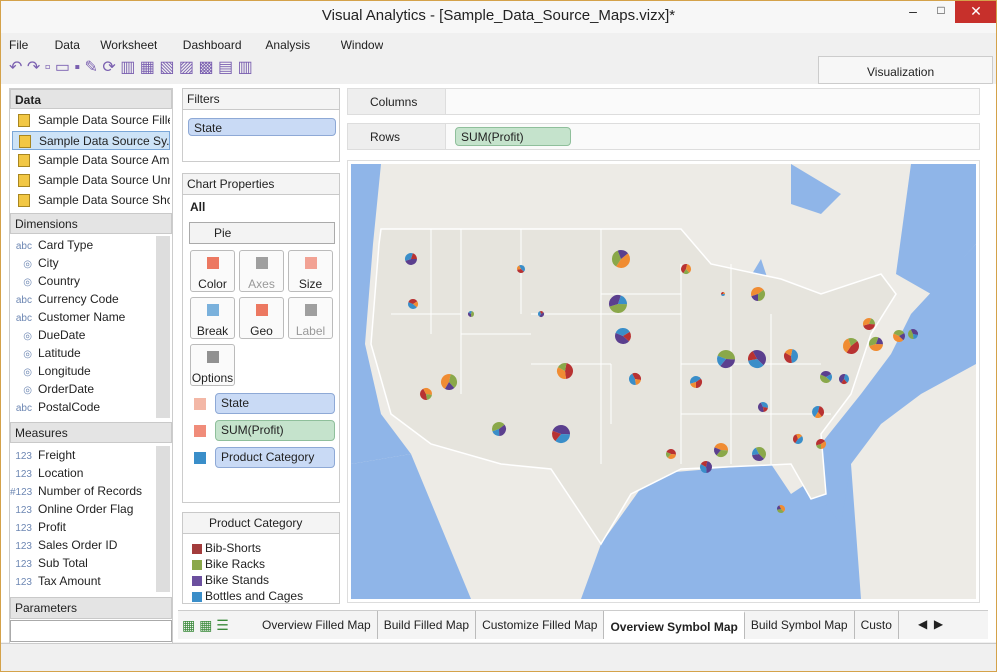  Describe the element at coordinates (381, 314) in the screenshot. I see `pacific` at that location.